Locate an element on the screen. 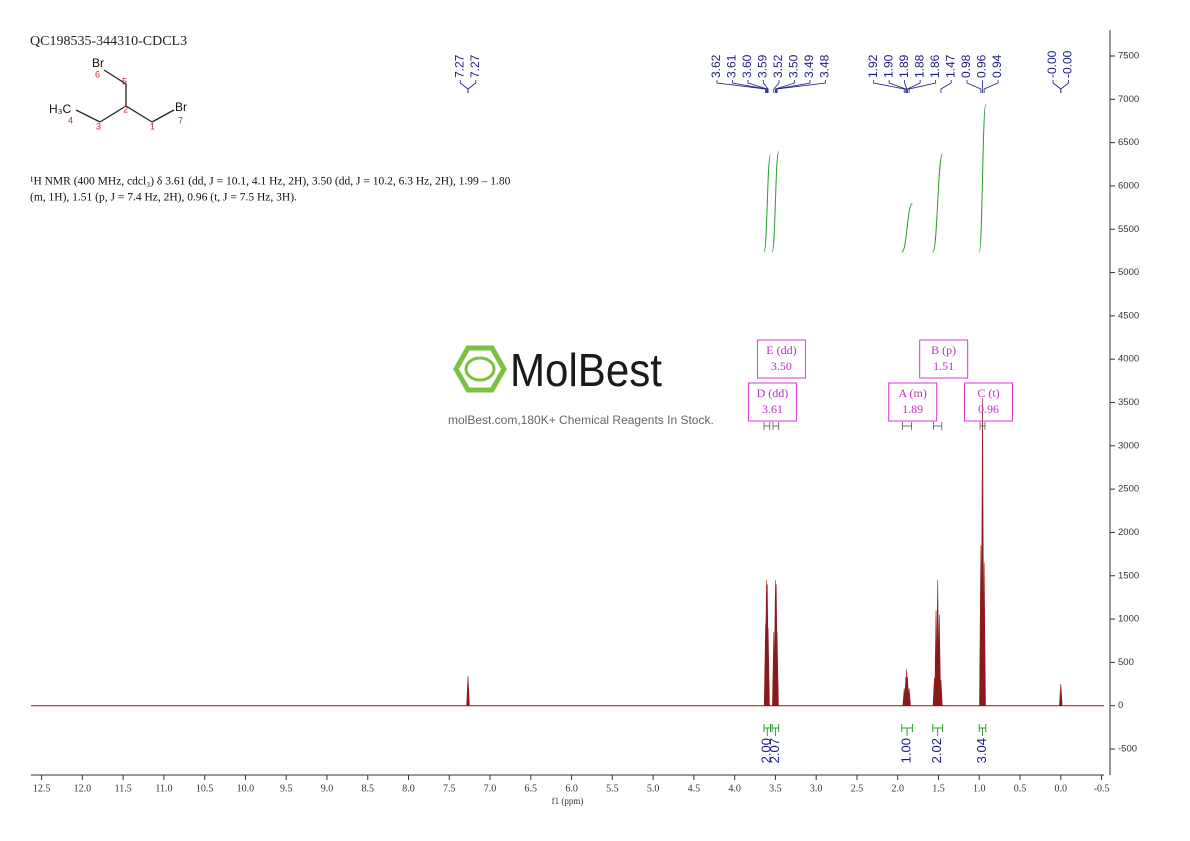 The height and width of the screenshot is (841, 1190). peak-label: 1.92 is located at coordinates (873, 66).